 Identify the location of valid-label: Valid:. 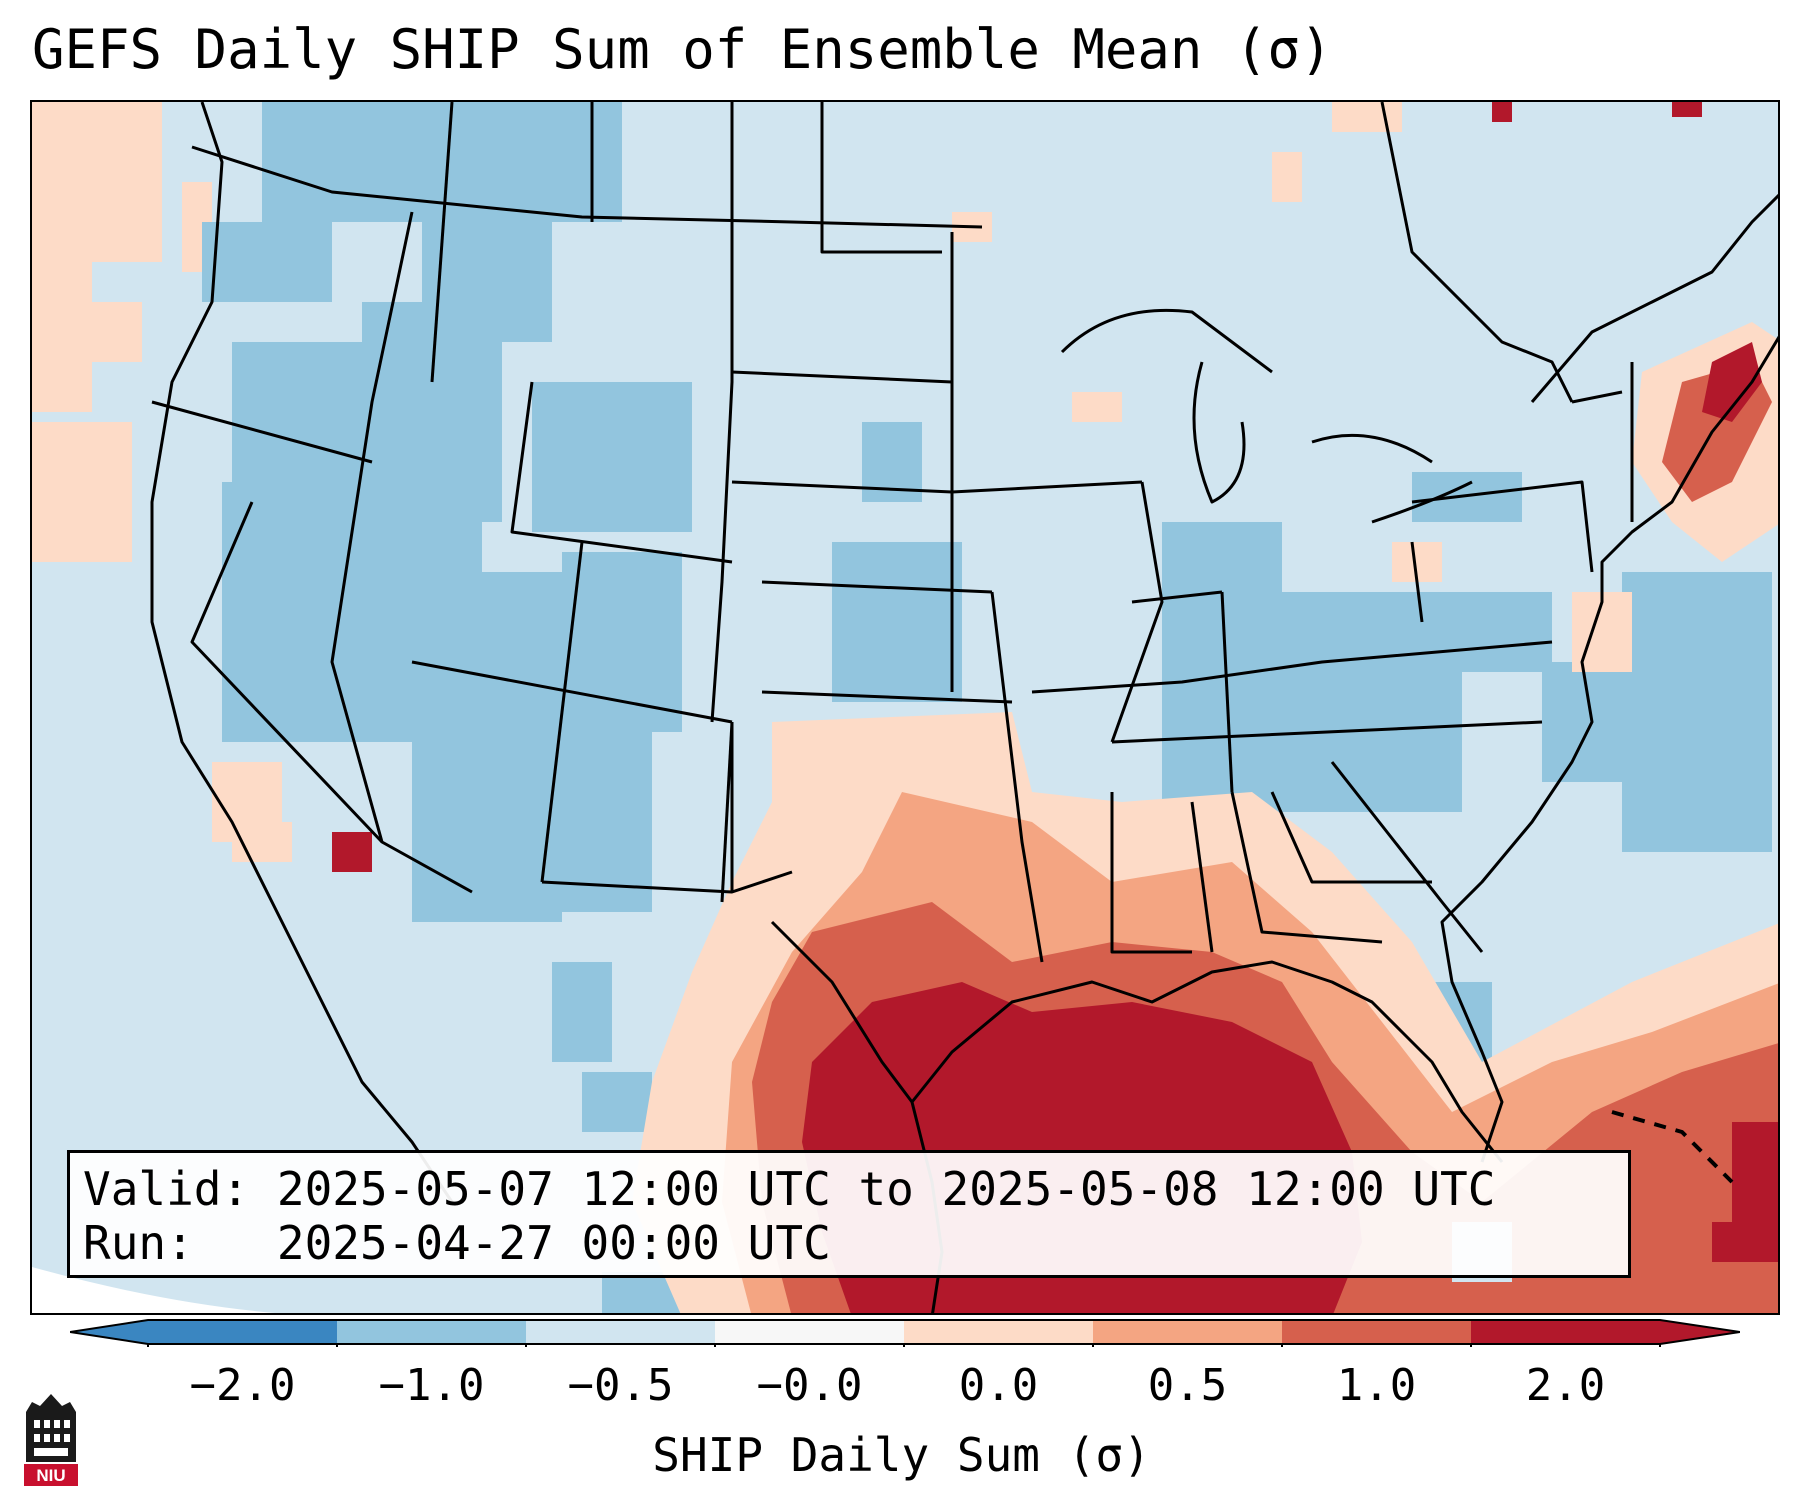
(166, 1189).